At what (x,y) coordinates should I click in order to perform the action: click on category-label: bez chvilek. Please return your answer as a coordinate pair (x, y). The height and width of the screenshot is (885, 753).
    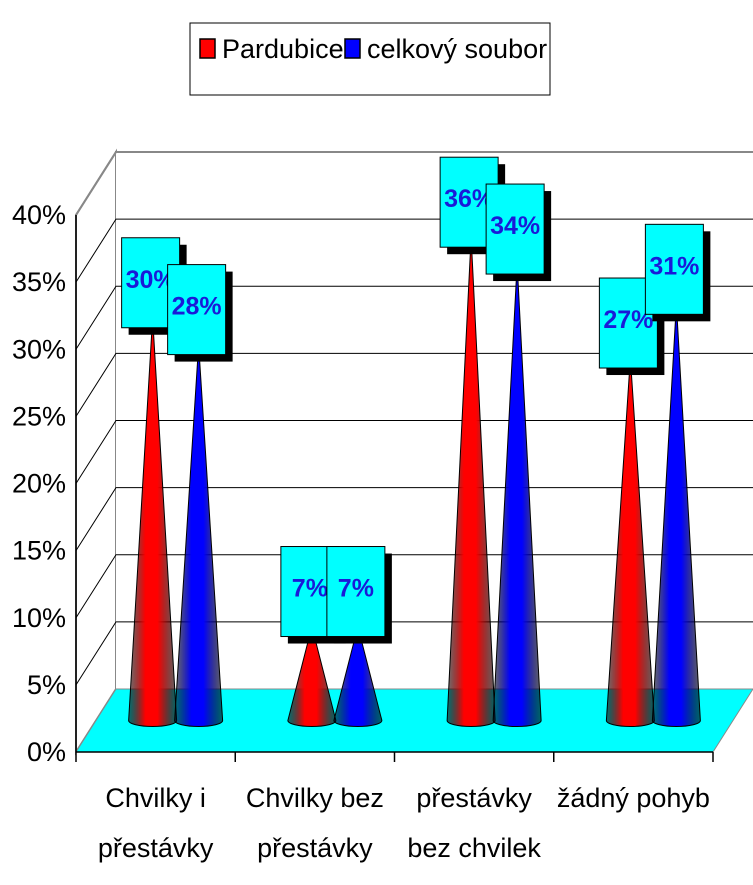
    Looking at the image, I should click on (474, 848).